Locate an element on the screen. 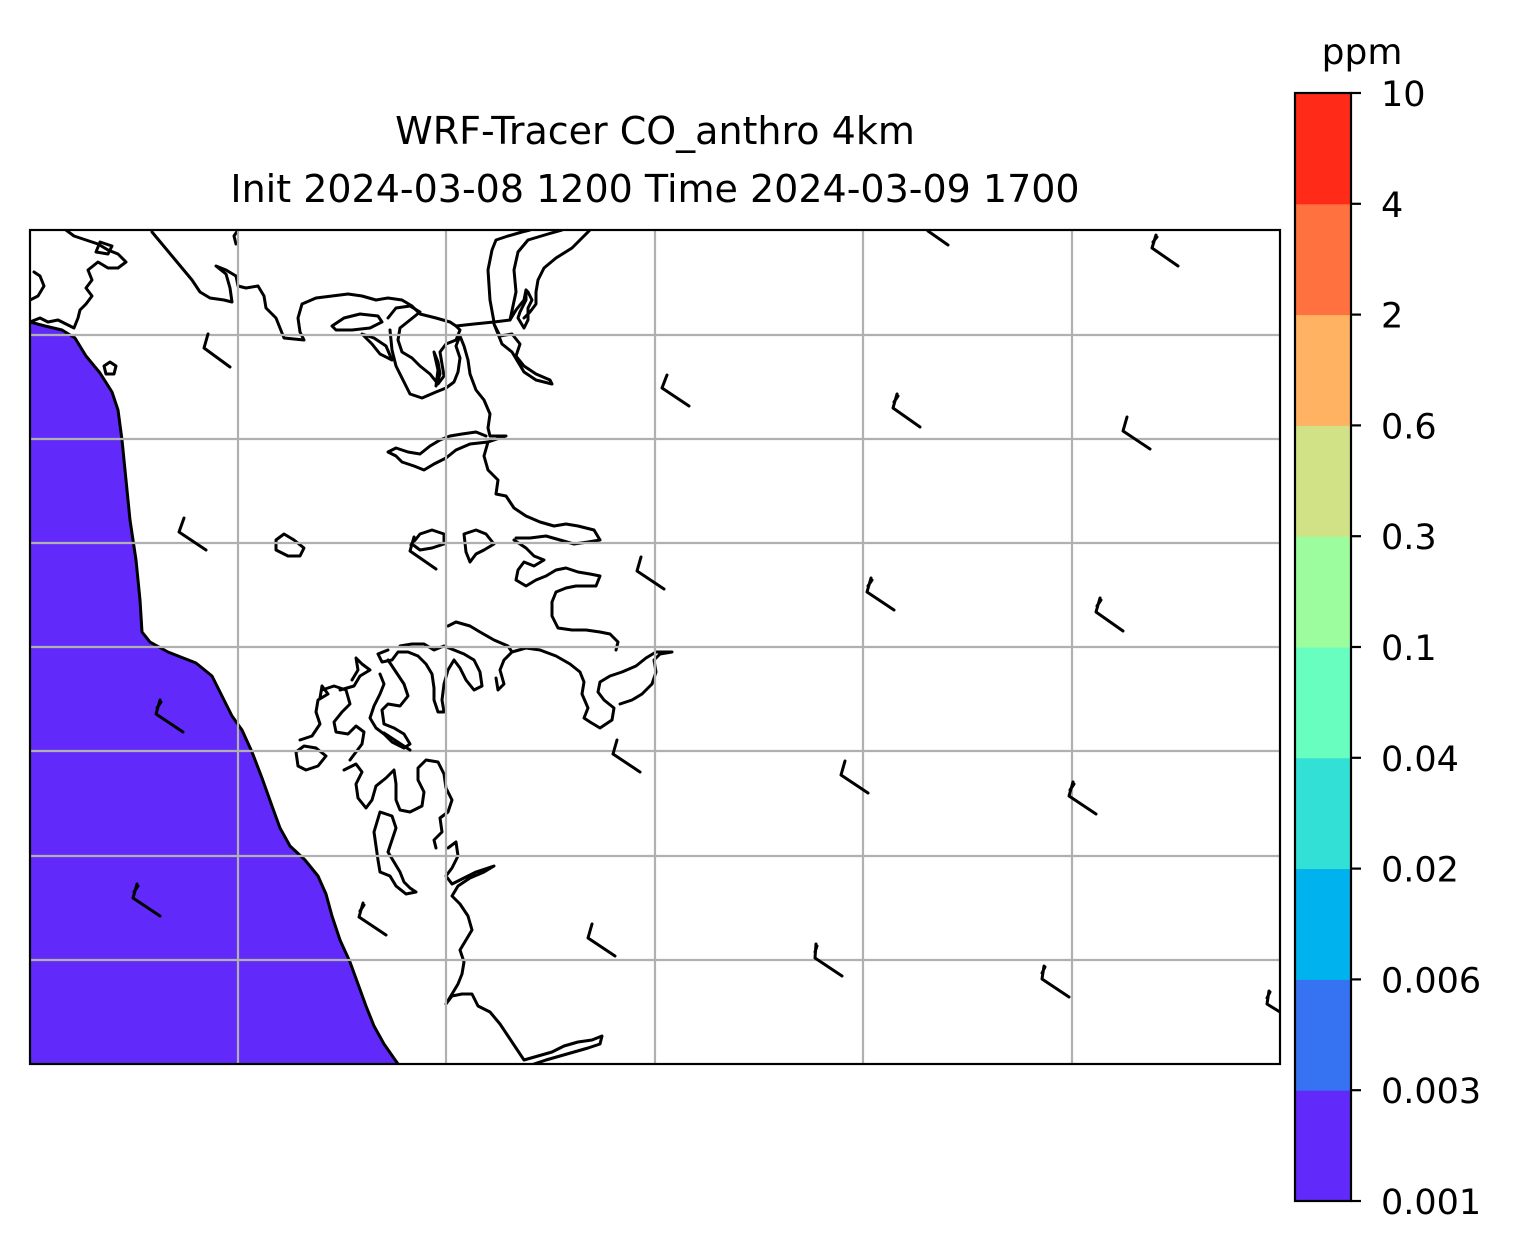 The width and height of the screenshot is (1528, 1256). colorbar-tick-label: 10 is located at coordinates (1403, 95).